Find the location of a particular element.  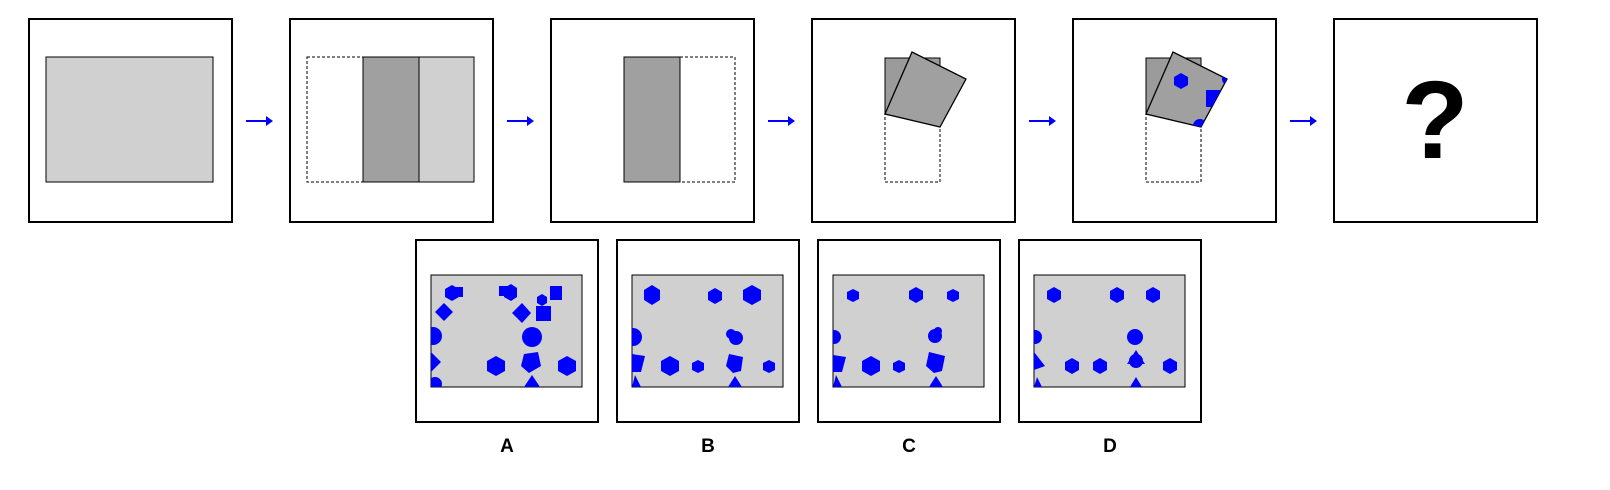

option-a: A is located at coordinates (507, 348).